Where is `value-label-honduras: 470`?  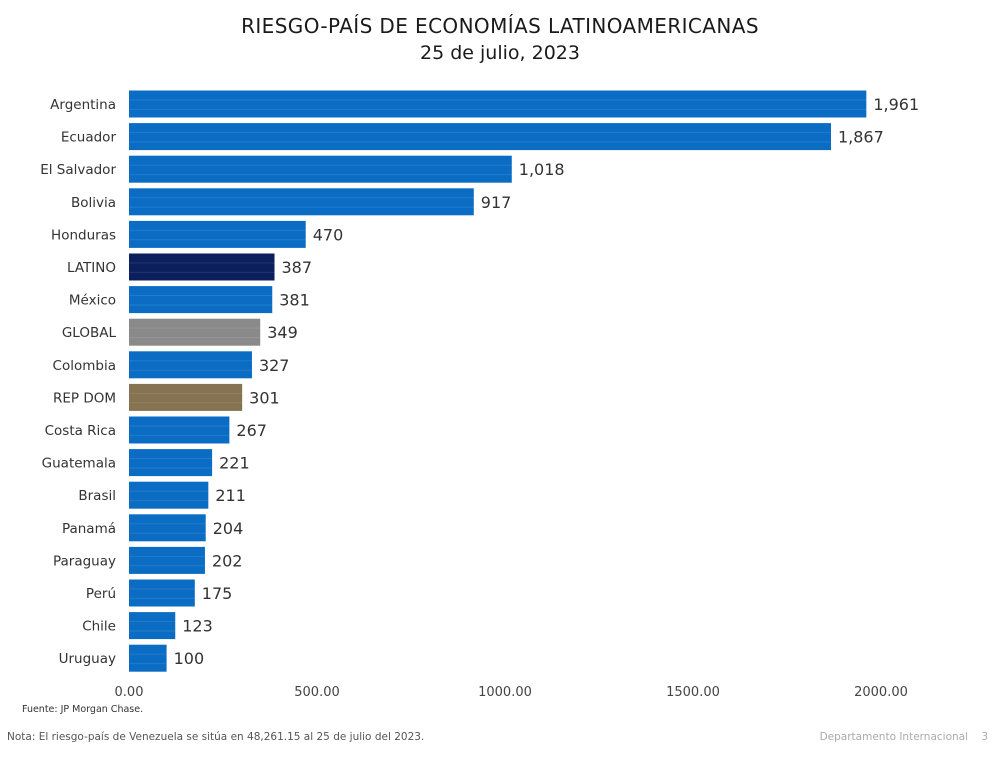
value-label-honduras: 470 is located at coordinates (328, 234).